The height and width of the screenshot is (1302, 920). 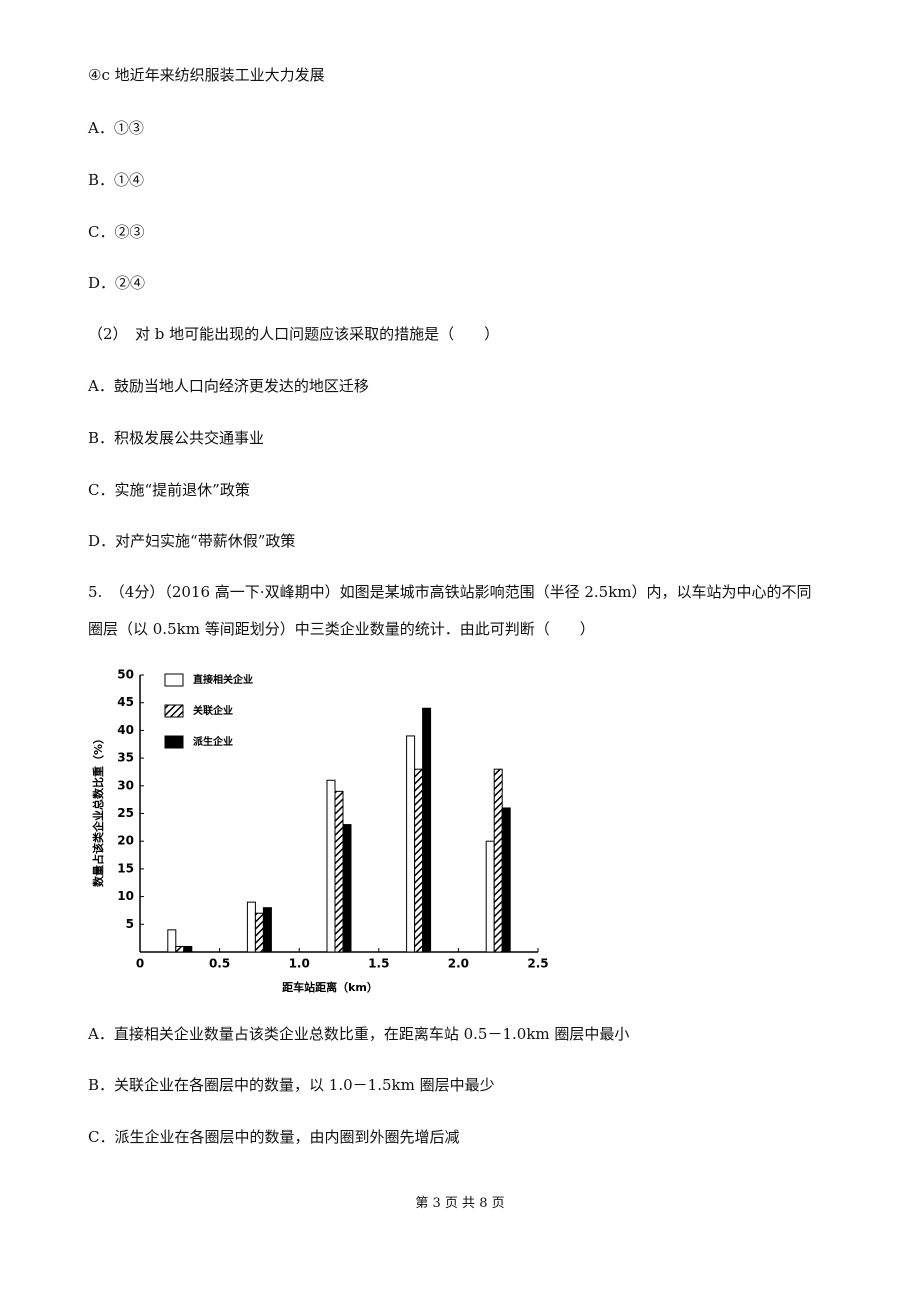 I want to click on option: B．关联企业在各圈层中的数量，以 1.0－1.5km 圈层中最少, so click(x=291, y=1085).